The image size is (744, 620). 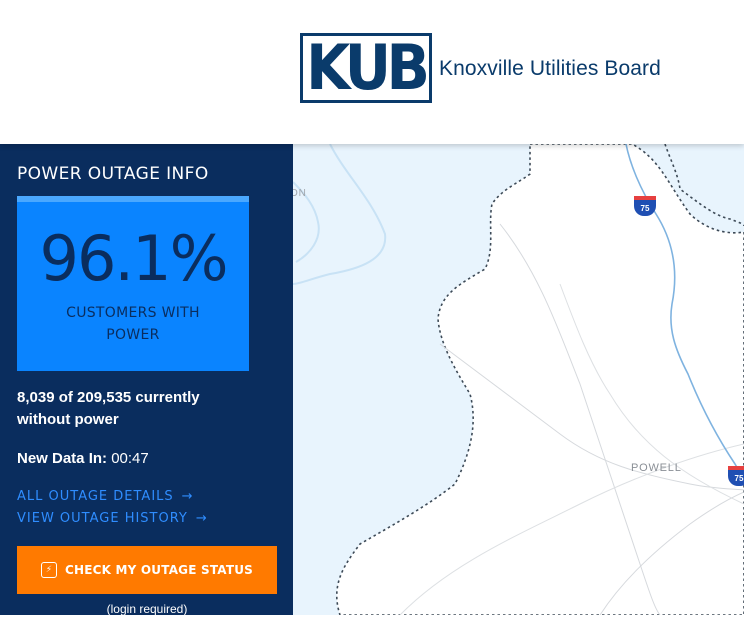 I want to click on map-river-left, so click(x=339, y=214).